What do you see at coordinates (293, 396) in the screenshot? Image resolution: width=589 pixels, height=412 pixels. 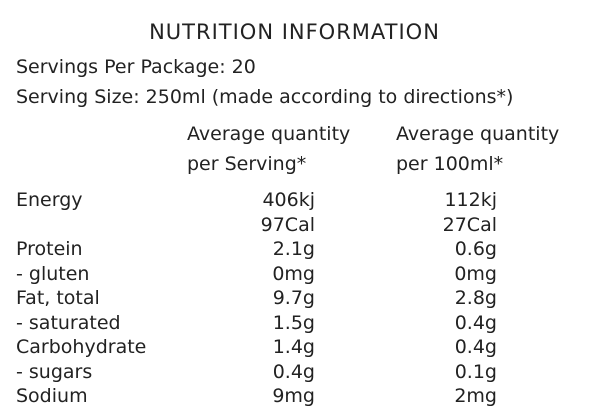 I see `per-serving-value: 9mg` at bounding box center [293, 396].